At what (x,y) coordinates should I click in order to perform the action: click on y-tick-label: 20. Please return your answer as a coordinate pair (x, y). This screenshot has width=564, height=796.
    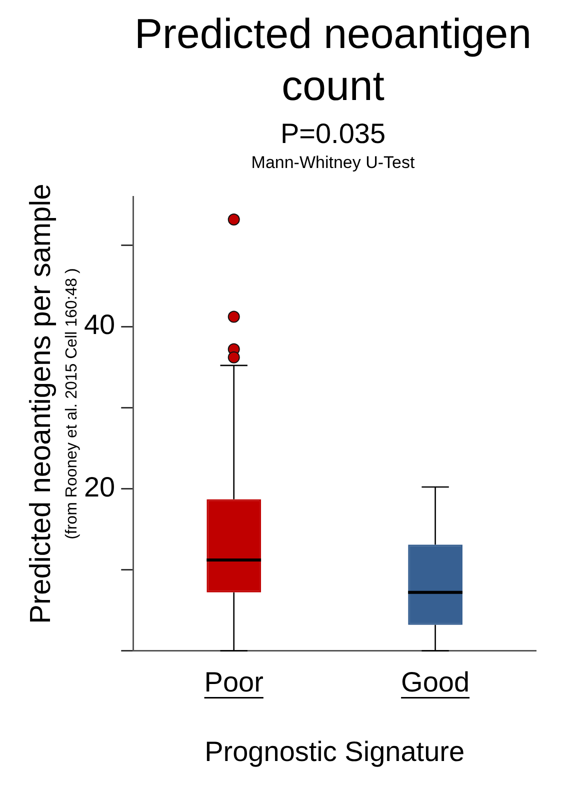
    Looking at the image, I should click on (100, 486).